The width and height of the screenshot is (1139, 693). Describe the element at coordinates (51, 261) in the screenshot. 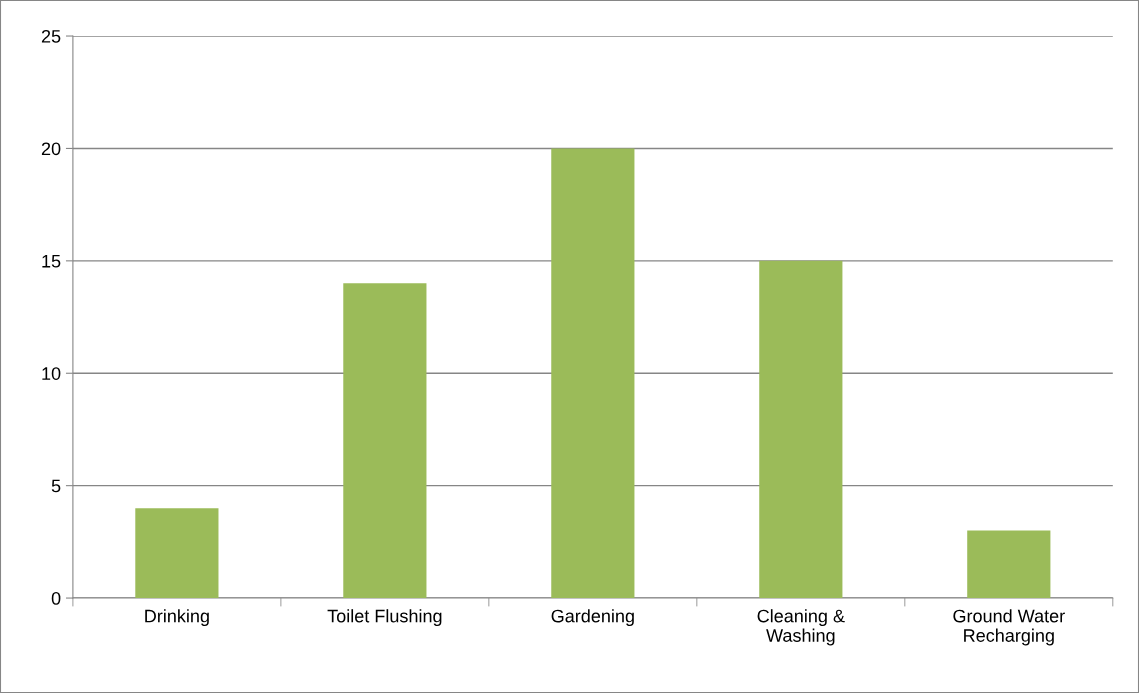

I see `y-tick-label: 15` at that location.